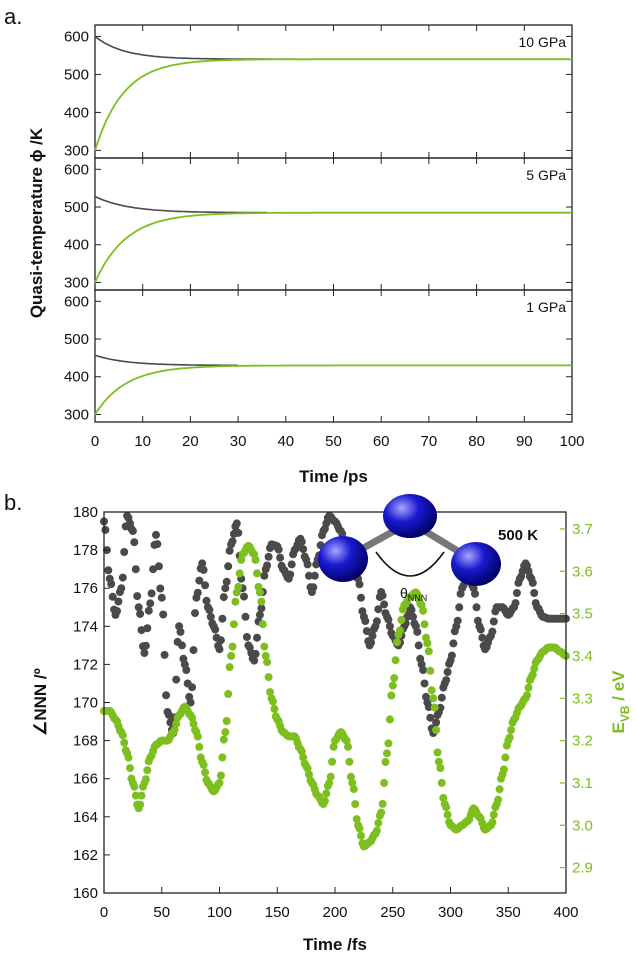 This screenshot has height=959, width=636. Describe the element at coordinates (238, 441) in the screenshot. I see `x-tick-label: 30` at that location.